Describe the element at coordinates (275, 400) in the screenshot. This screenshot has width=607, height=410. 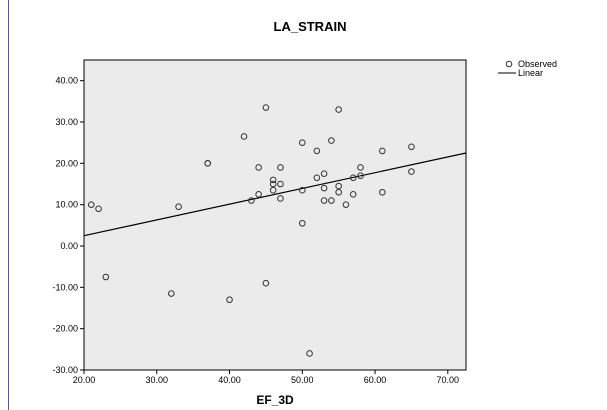
I see `x-axis-label: EF_3D` at that location.